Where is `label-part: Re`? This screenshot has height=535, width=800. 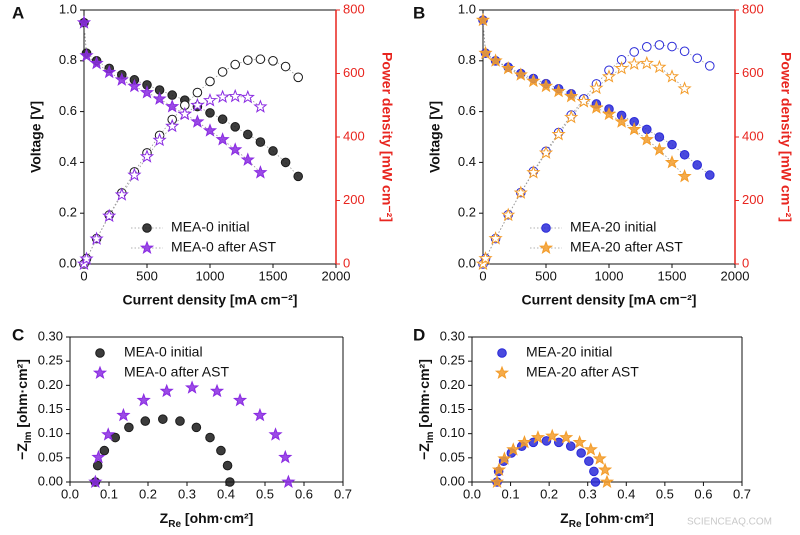
label-part: Re is located at coordinates (575, 524).